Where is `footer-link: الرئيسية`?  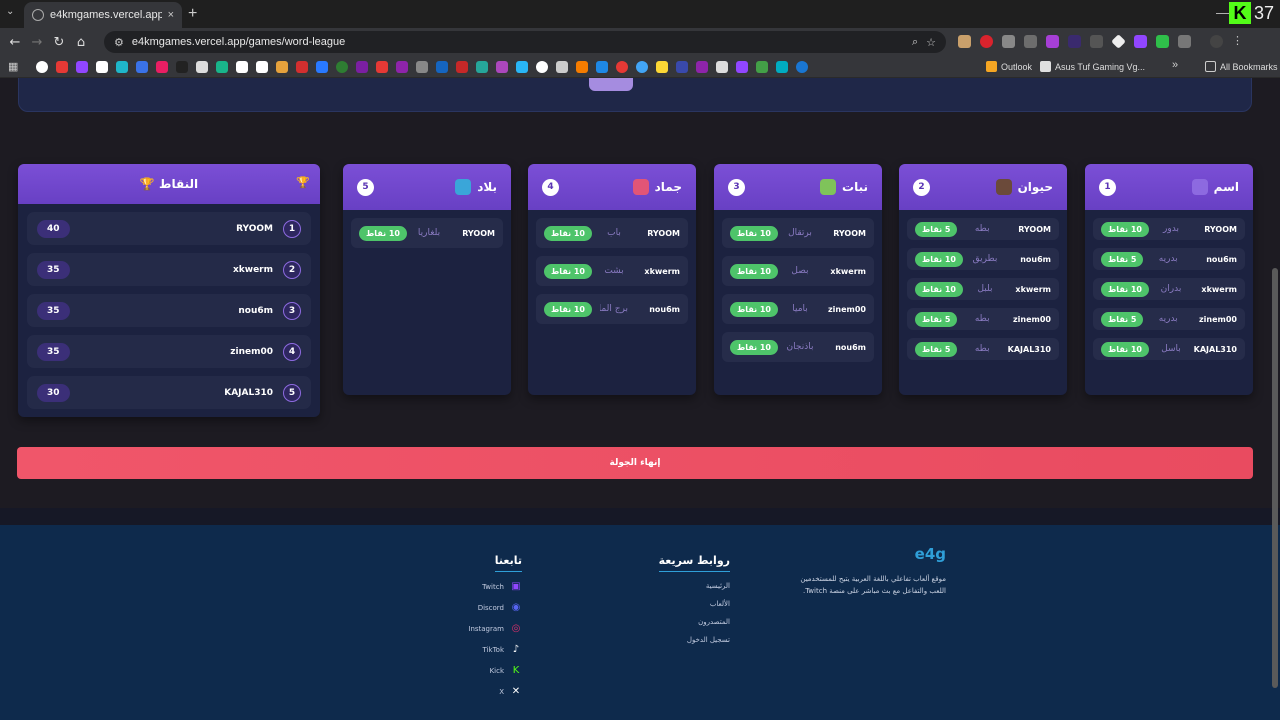
footer-link: الرئيسية is located at coordinates (717, 586).